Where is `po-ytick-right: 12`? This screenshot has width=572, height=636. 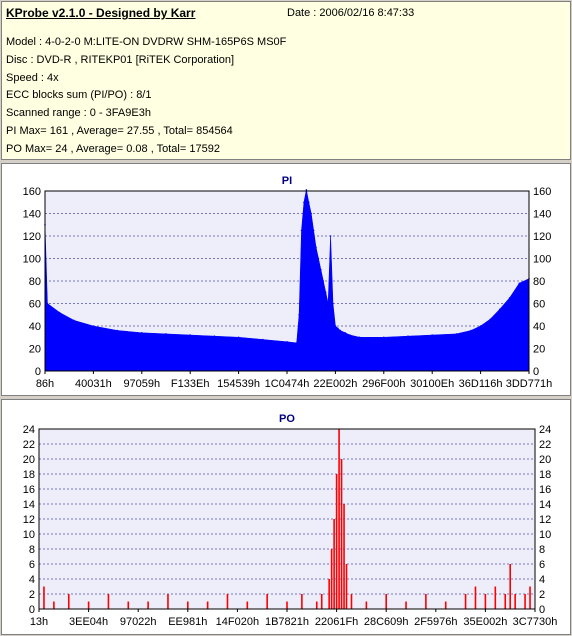
po-ytick-right: 12 is located at coordinates (545, 520).